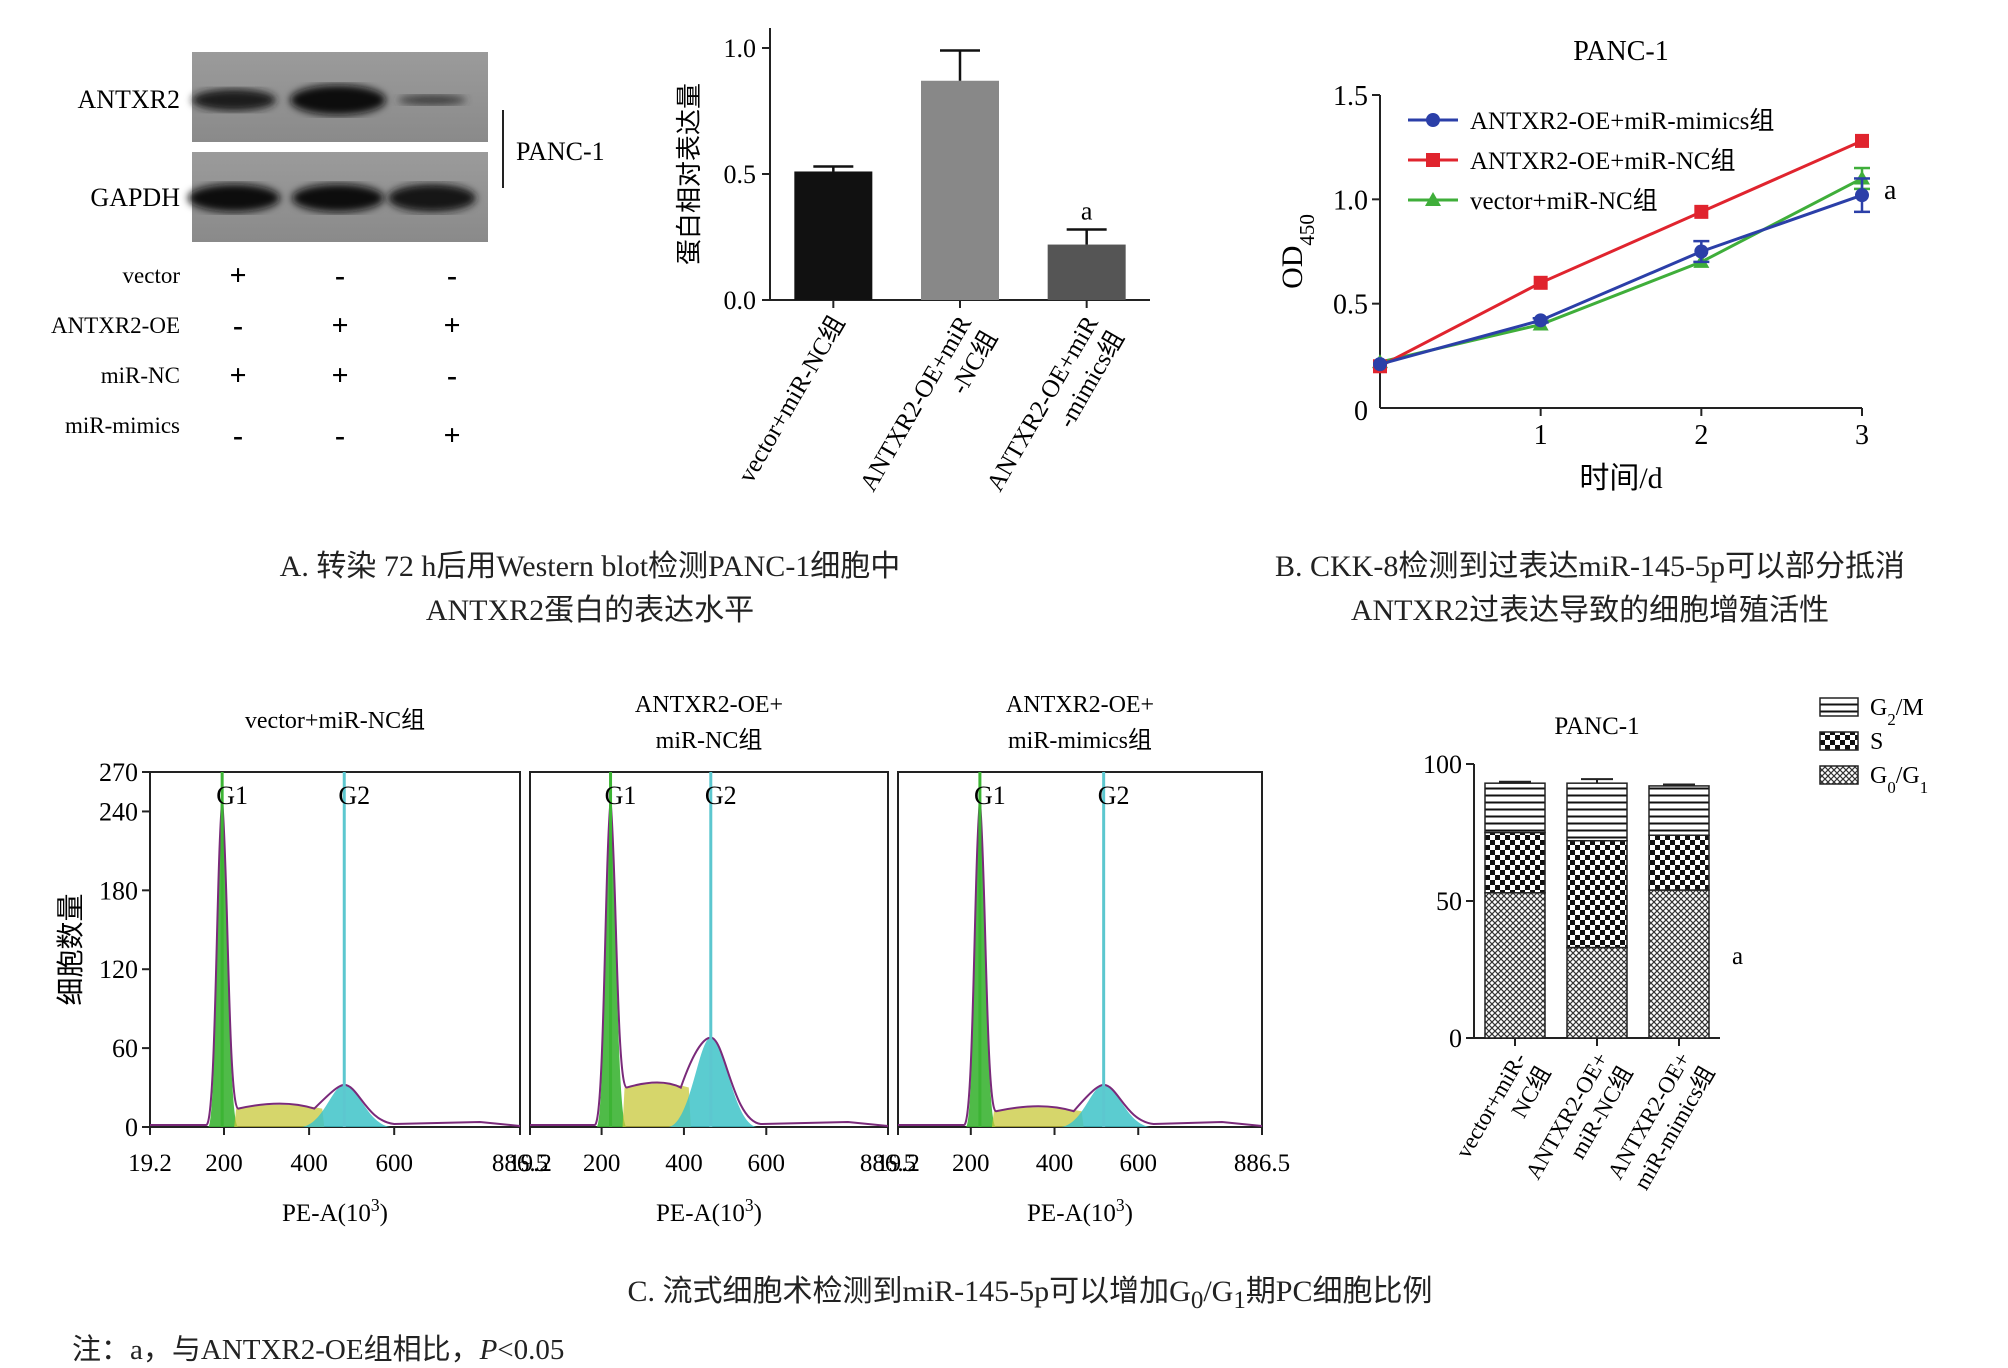 The image size is (2008, 1368). What do you see at coordinates (125, 1048) in the screenshot?
I see `y-tick-label: 60` at bounding box center [125, 1048].